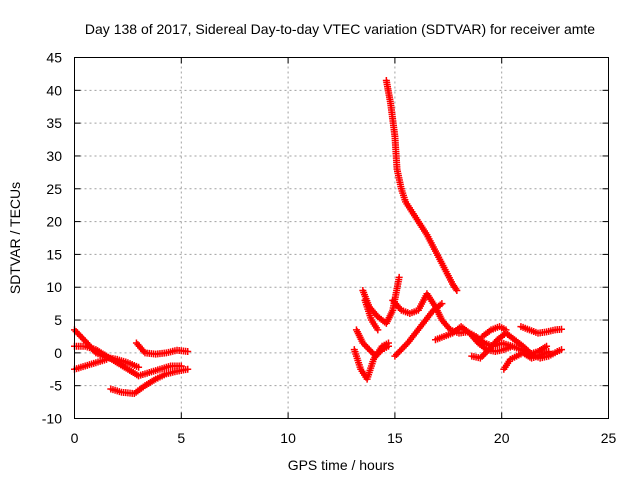 The height and width of the screenshot is (480, 640). Describe the element at coordinates (54, 189) in the screenshot. I see `y-tick-label: 25` at that location.